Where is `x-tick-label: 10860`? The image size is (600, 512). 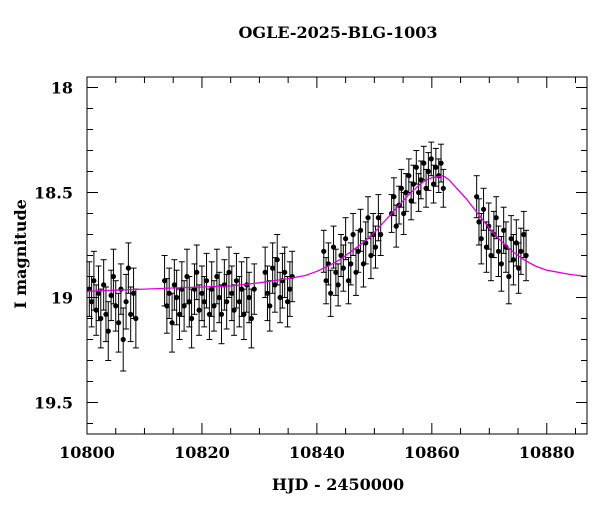 x-tick-label: 10860 is located at coordinates (432, 452).